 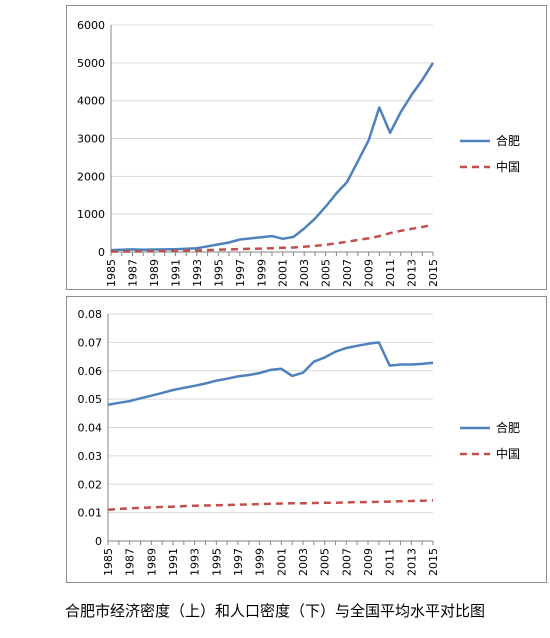 I want to click on y-tick-label: 3000, so click(x=91, y=139).